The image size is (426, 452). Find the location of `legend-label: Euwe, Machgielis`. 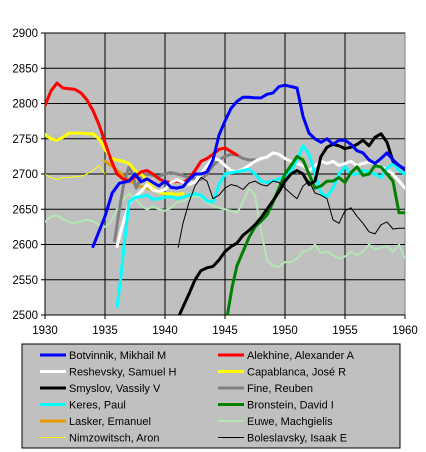

legend-label: Euwe, Machgielis is located at coordinates (290, 422).